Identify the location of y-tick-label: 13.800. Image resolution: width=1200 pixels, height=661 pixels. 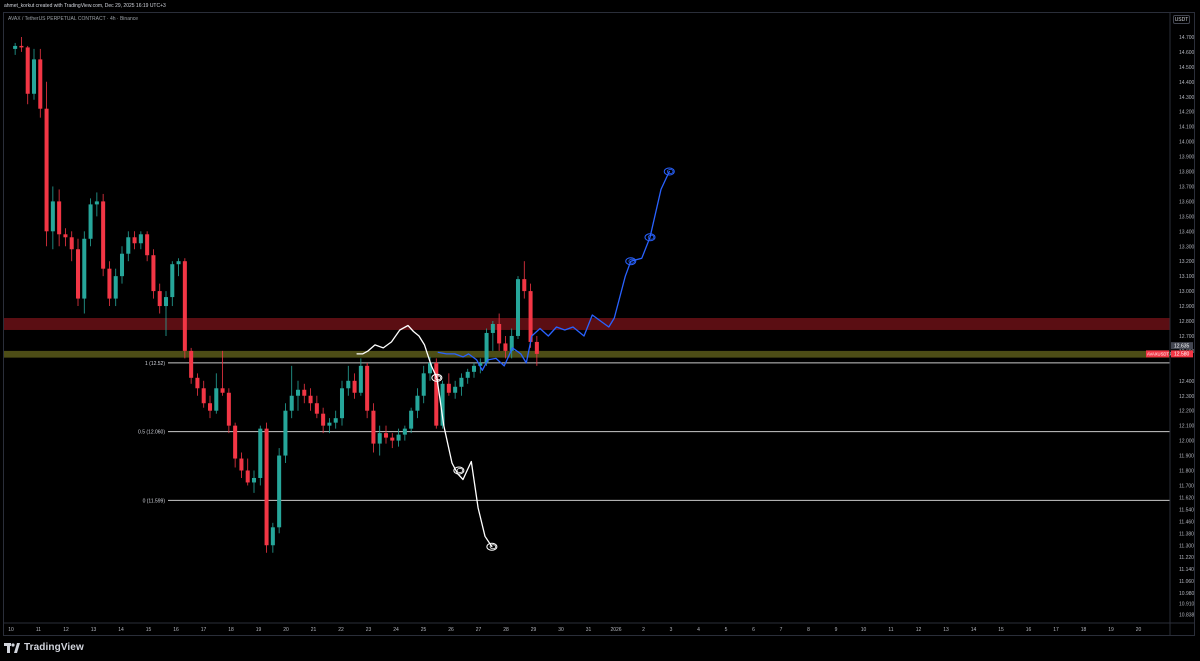
(1187, 173).